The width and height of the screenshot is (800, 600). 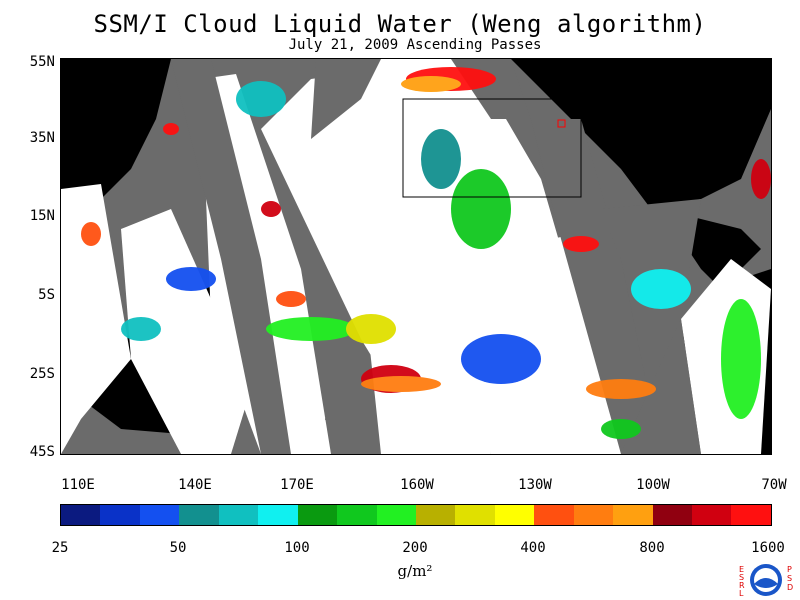 What do you see at coordinates (415, 45) in the screenshot?
I see `chart-subtitle: July 21, 2009 Ascending Passes` at bounding box center [415, 45].